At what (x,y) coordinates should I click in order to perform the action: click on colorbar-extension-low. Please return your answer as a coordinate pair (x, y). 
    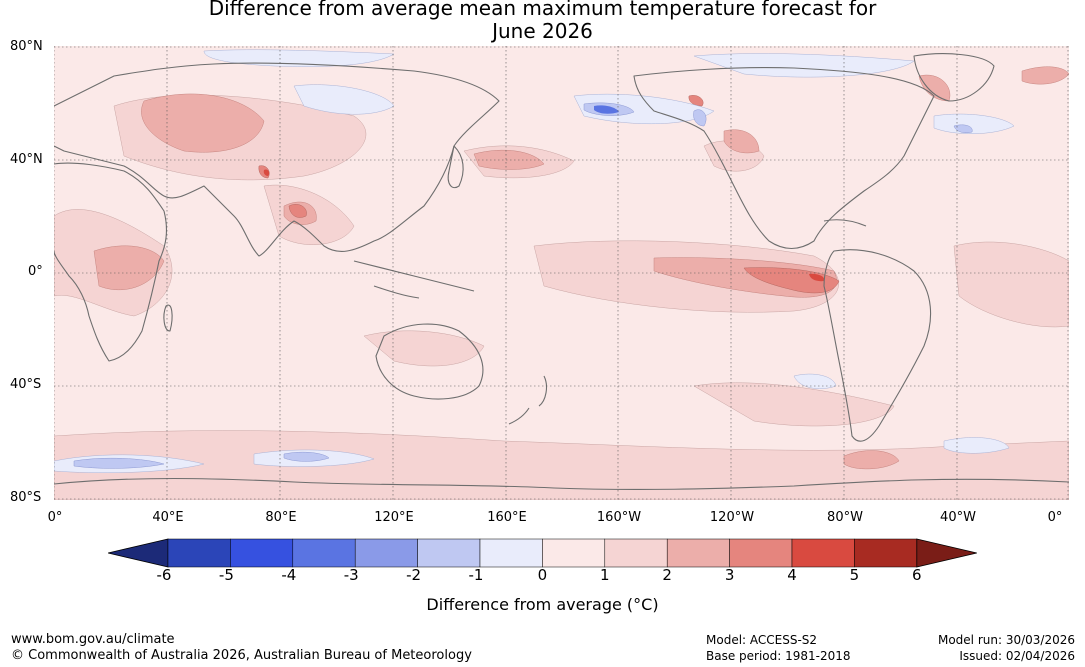
    Looking at the image, I should click on (138, 553).